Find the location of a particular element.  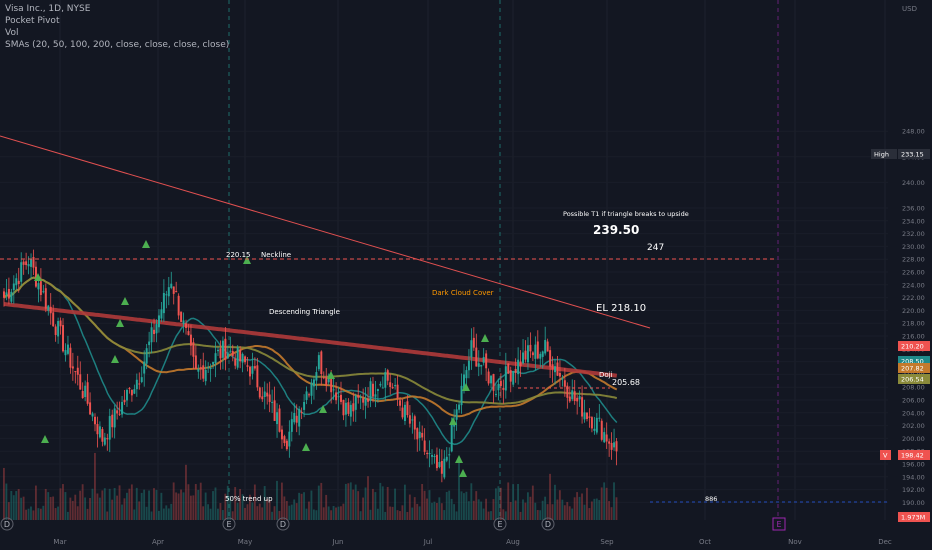

price-tick-label: 228.00 is located at coordinates (913, 260).